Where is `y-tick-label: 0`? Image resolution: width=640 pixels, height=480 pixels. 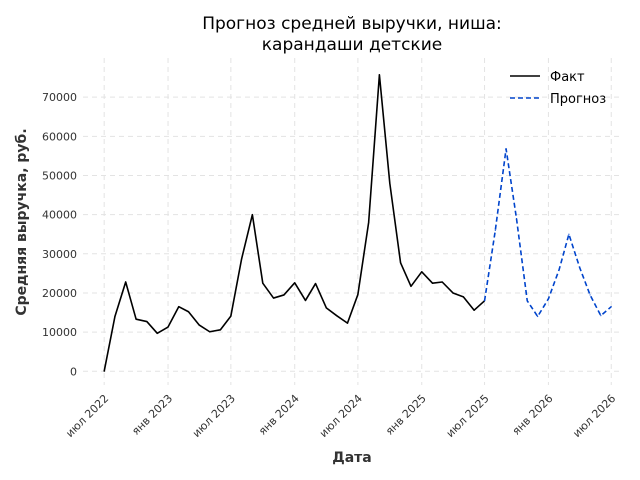 y-tick-label: 0 is located at coordinates (73, 371).